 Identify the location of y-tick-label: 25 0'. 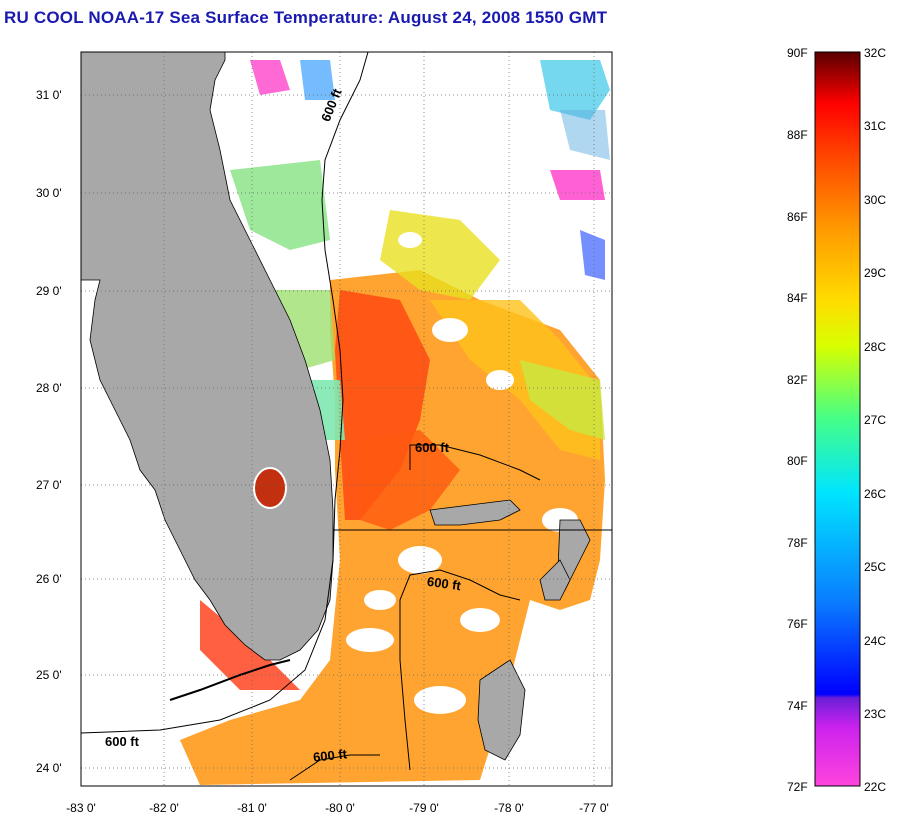
(49, 675).